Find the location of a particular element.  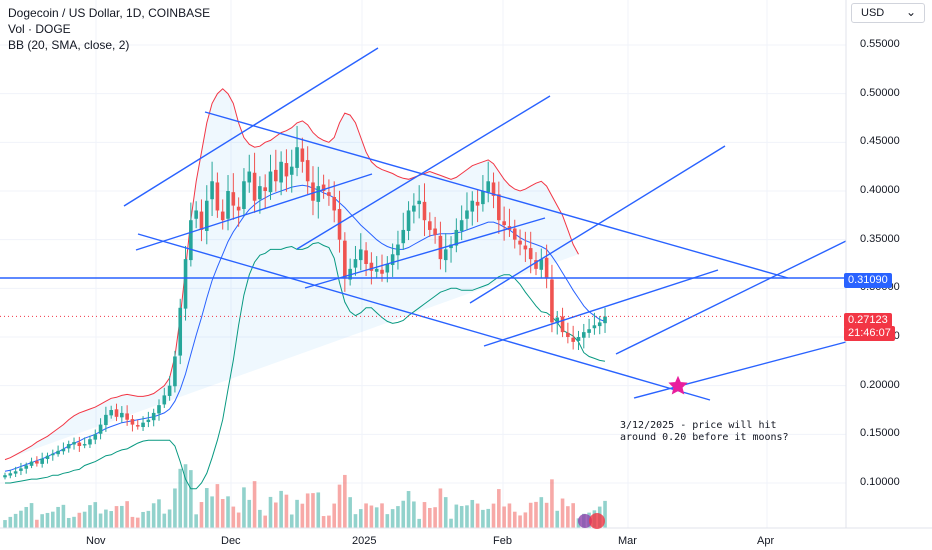

y-tick-label: 0.35000 is located at coordinates (880, 238).